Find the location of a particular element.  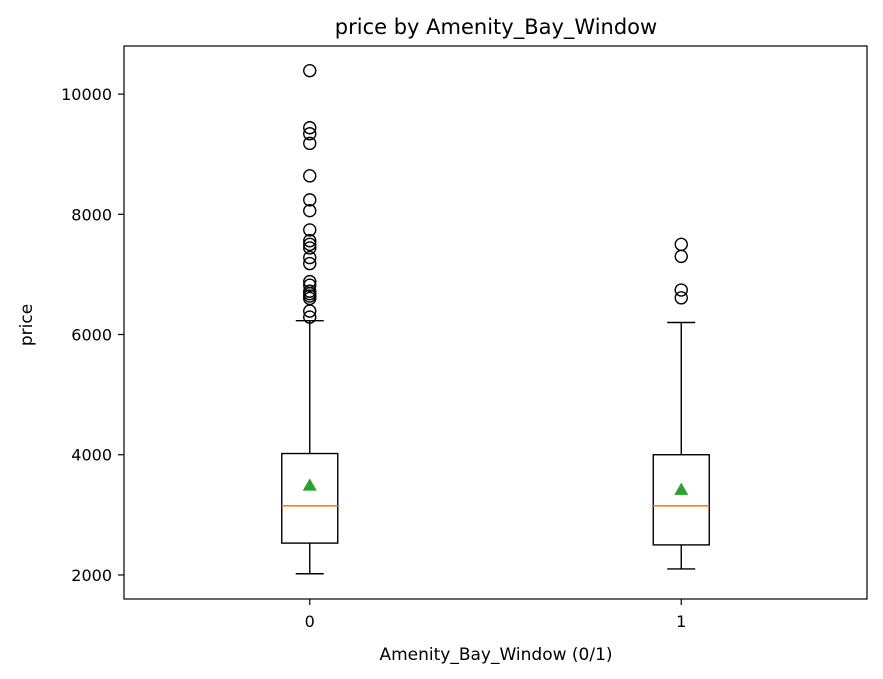

y-tick-label: 10000 is located at coordinates (86, 94).